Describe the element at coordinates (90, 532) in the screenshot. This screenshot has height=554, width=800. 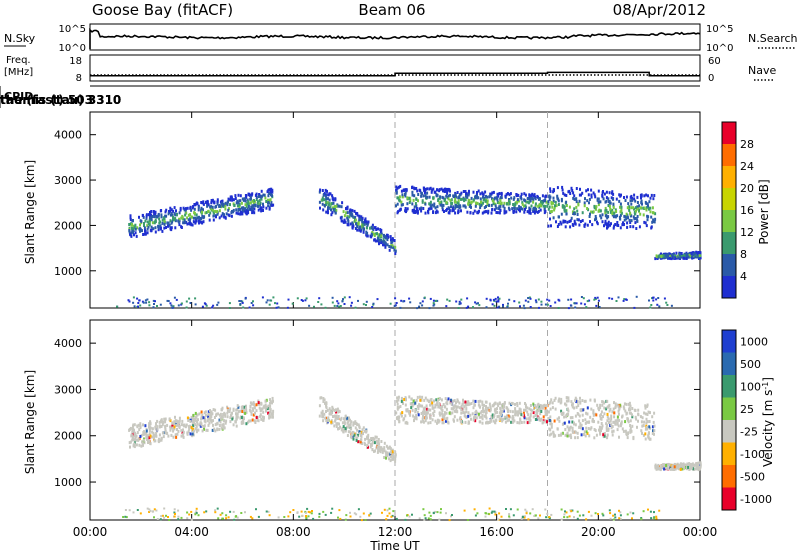
I see `x-tick-label: 00:00` at that location.